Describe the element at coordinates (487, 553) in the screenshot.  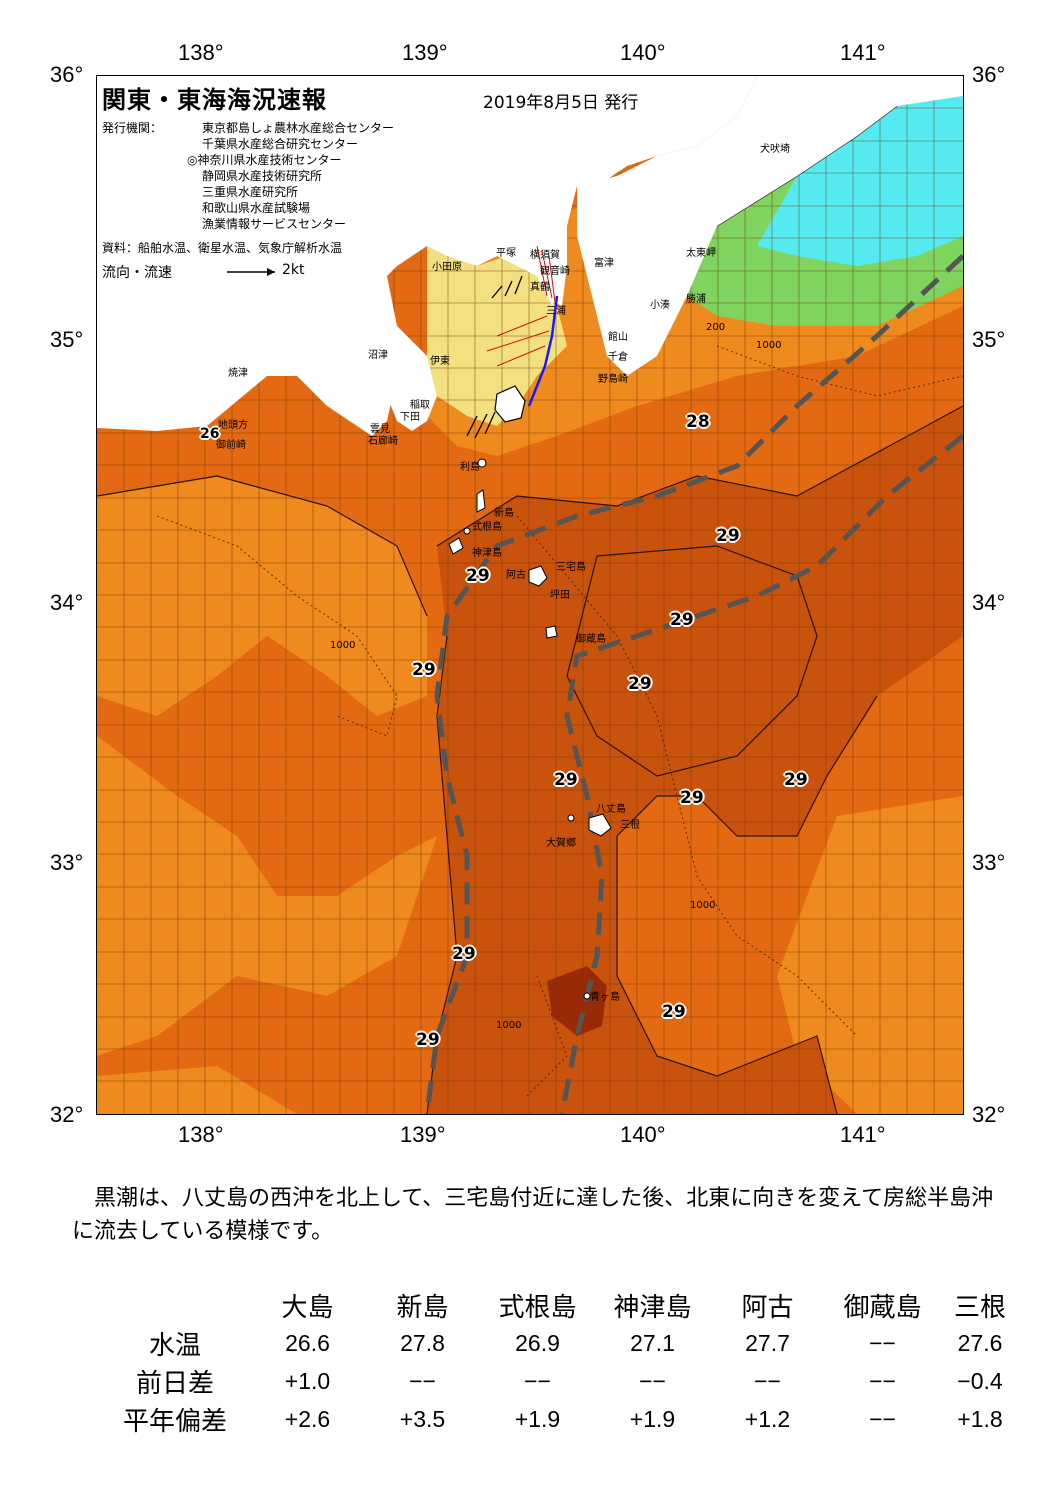
I see `place-kozushima: 神津島` at that location.